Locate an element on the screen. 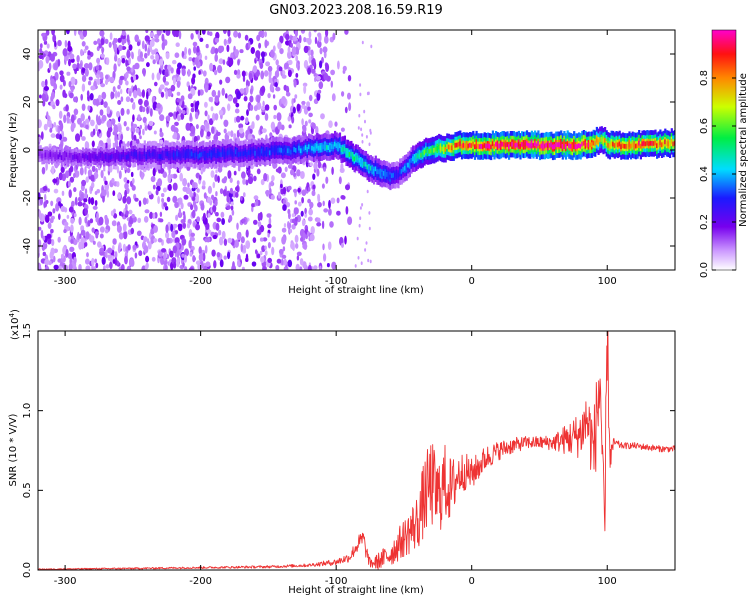 This screenshot has height=600, width=750. snr-scale-close: ) is located at coordinates (15, 311).